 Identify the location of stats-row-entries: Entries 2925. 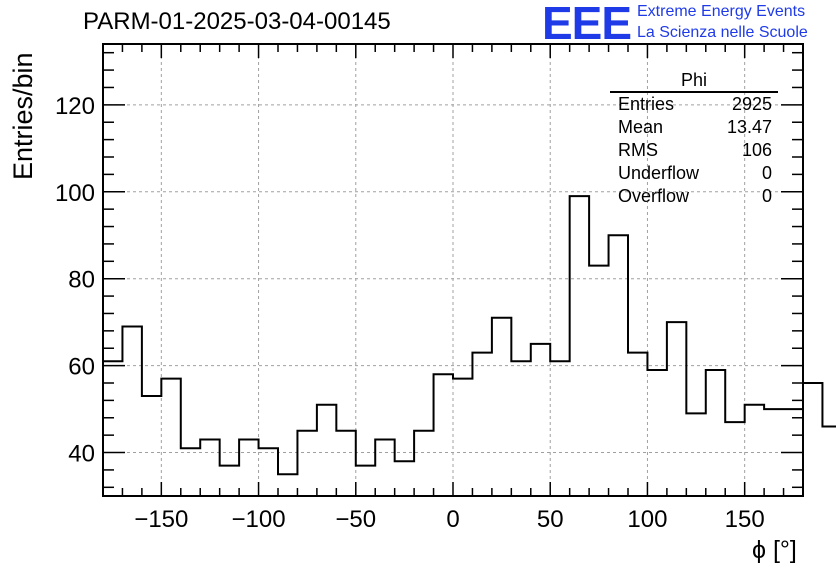
(694, 104).